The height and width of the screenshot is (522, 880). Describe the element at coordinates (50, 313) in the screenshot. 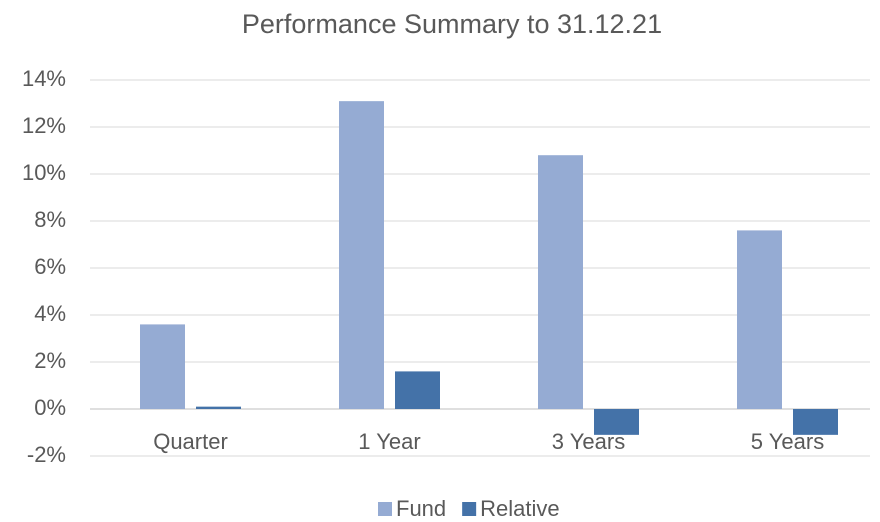

I see `y-tick-label: 4%` at that location.